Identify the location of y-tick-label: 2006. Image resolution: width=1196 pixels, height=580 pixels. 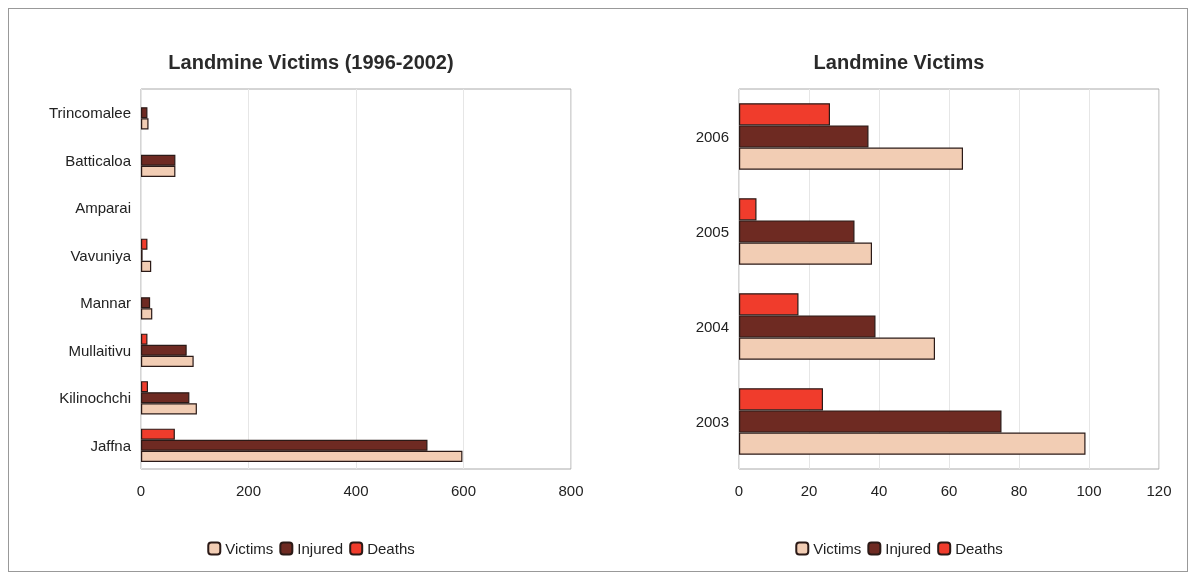
(712, 136).